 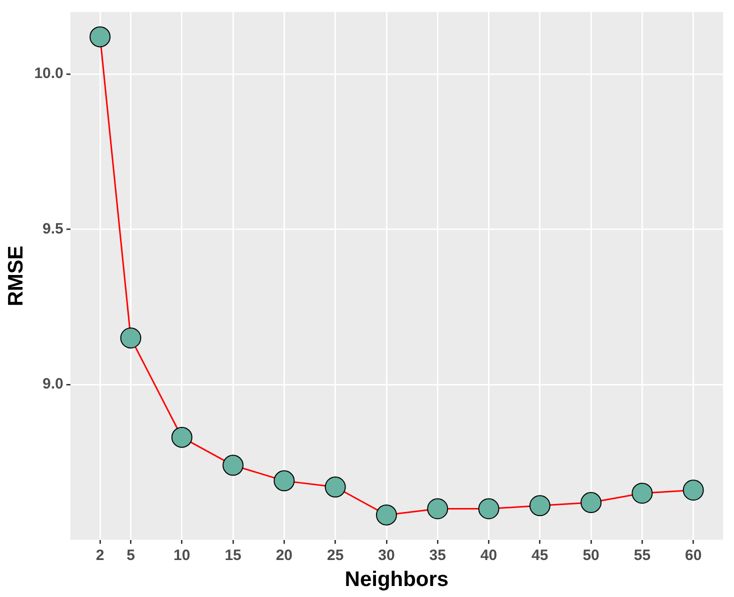 I want to click on x-tick-label: 35, so click(x=437, y=555).